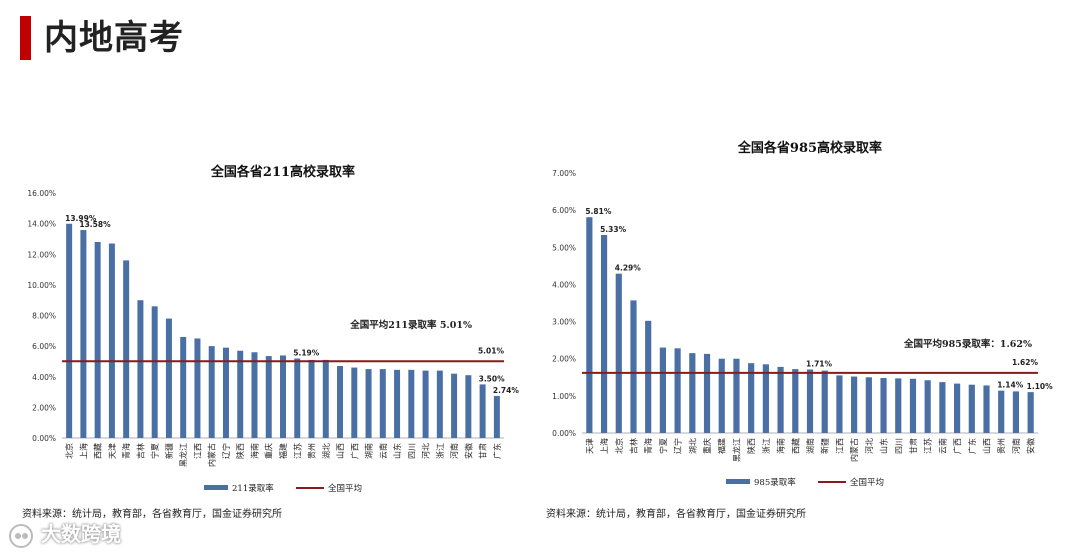  Describe the element at coordinates (41, 193) in the screenshot. I see `y-tick-label: 16.00%` at that location.